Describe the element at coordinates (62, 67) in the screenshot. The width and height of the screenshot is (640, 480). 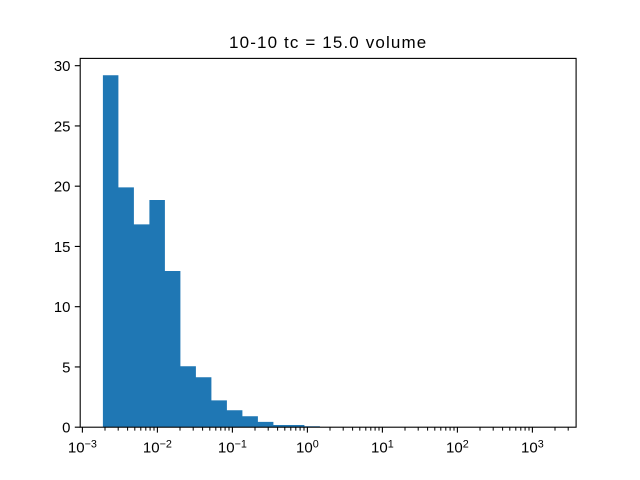
I see `svg-text: 30` at that location.